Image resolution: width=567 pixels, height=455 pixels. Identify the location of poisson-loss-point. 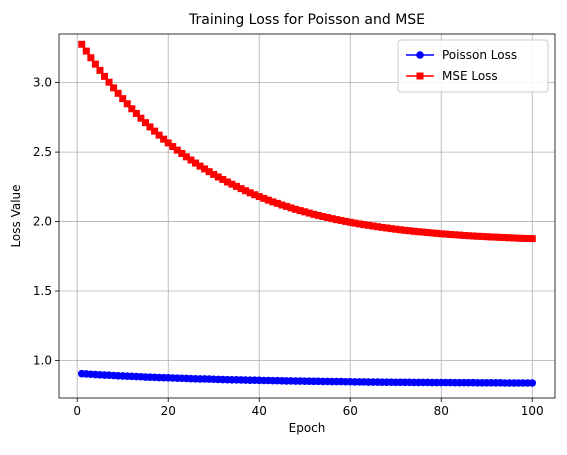
(532, 383).